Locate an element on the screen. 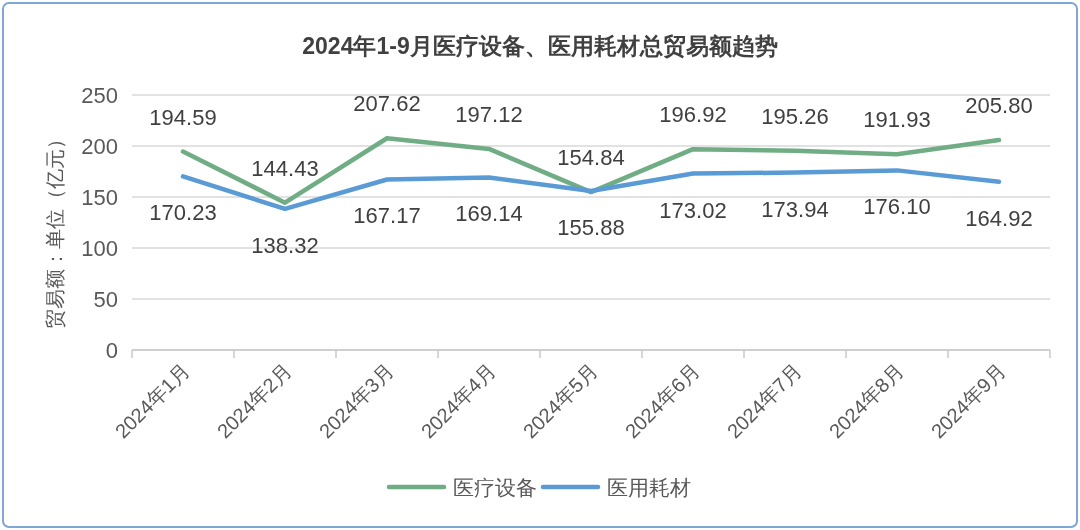 The image size is (1080, 530). value-label: 207.62 is located at coordinates (387, 104).